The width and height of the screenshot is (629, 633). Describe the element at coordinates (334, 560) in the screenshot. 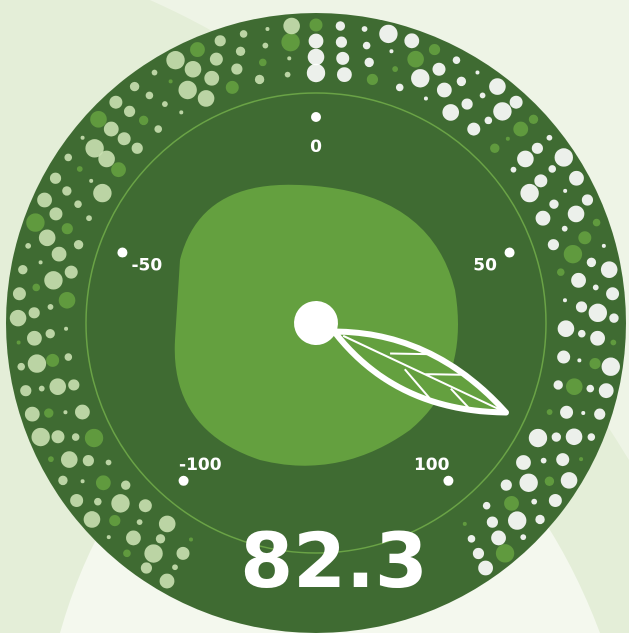

I see `gauge-value: 82.3` at that location.